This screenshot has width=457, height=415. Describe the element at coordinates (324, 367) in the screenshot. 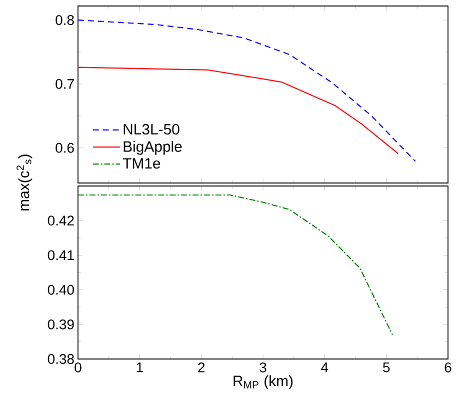

I see `x-tick-label: 4` at that location.